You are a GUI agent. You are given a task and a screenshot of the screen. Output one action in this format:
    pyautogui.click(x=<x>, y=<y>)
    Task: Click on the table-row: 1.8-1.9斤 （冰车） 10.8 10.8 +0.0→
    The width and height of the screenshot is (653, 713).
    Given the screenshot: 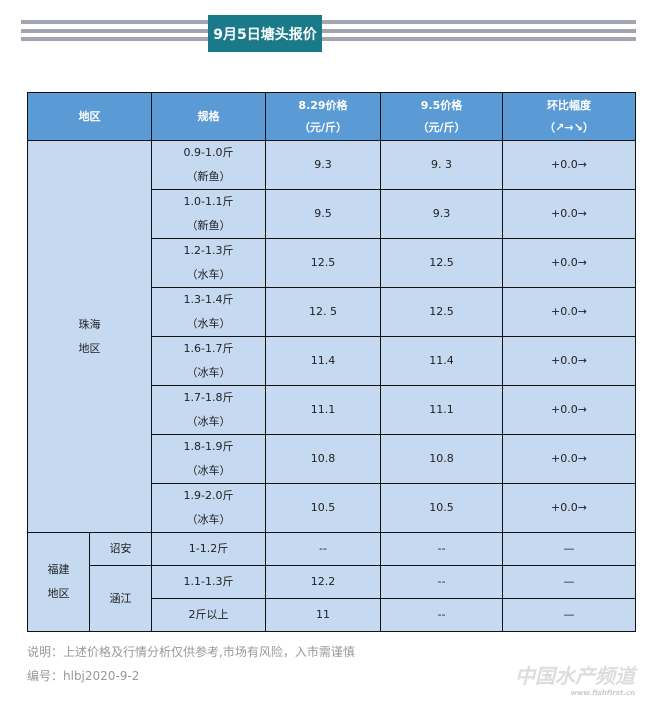 What is the action you would take?
    pyautogui.click(x=332, y=459)
    